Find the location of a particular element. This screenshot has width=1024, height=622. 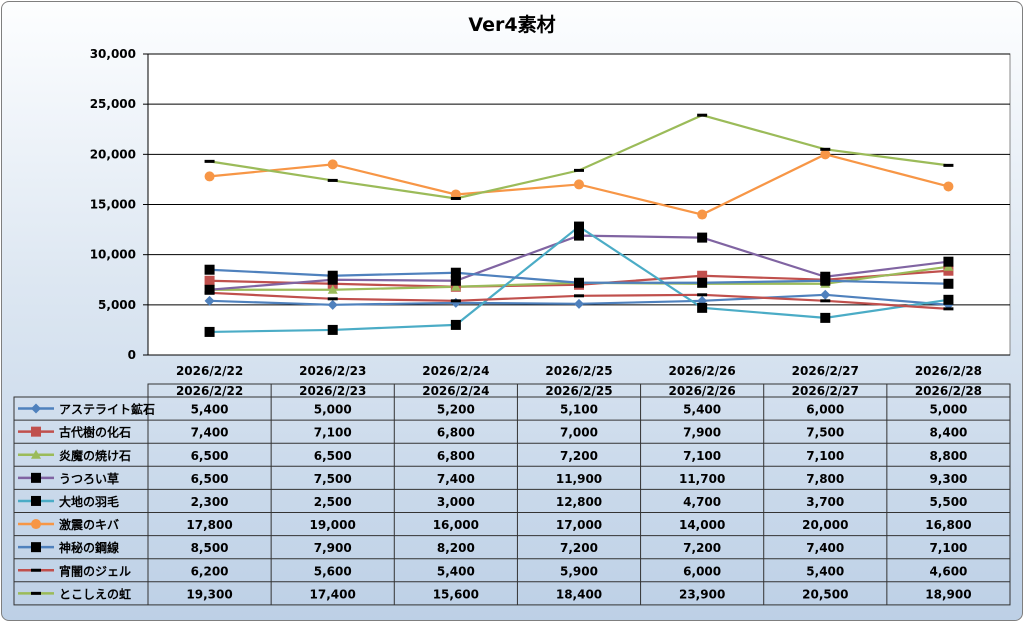

table-cell: 17,000 is located at coordinates (579, 525).